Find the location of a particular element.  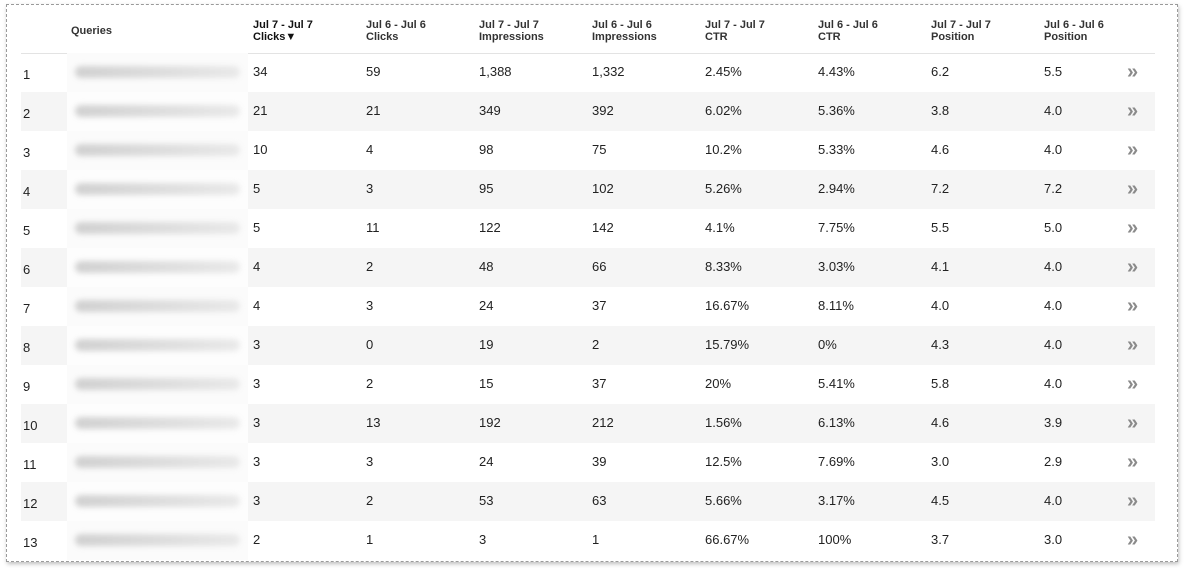

cell-impressions-jul6: 75 is located at coordinates (599, 149).